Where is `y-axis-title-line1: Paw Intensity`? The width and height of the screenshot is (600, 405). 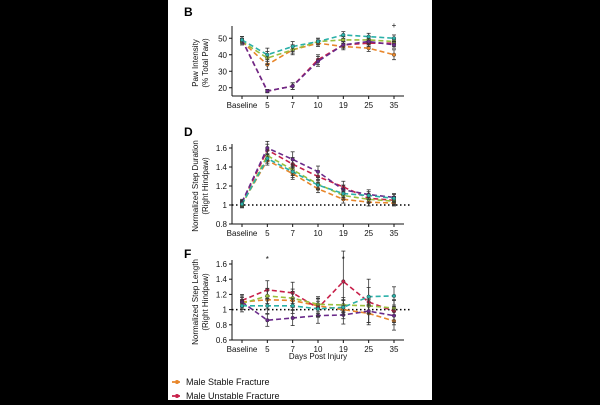
y-axis-title-line1: Paw Intensity is located at coordinates (195, 63).